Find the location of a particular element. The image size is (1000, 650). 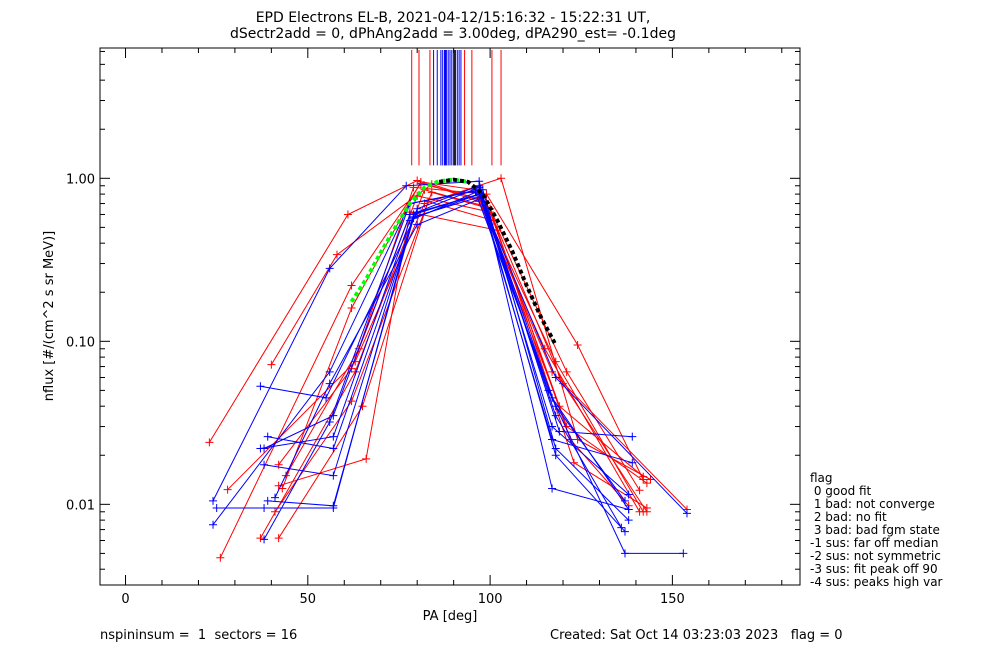

legend-title: flag is located at coordinates (821, 478).